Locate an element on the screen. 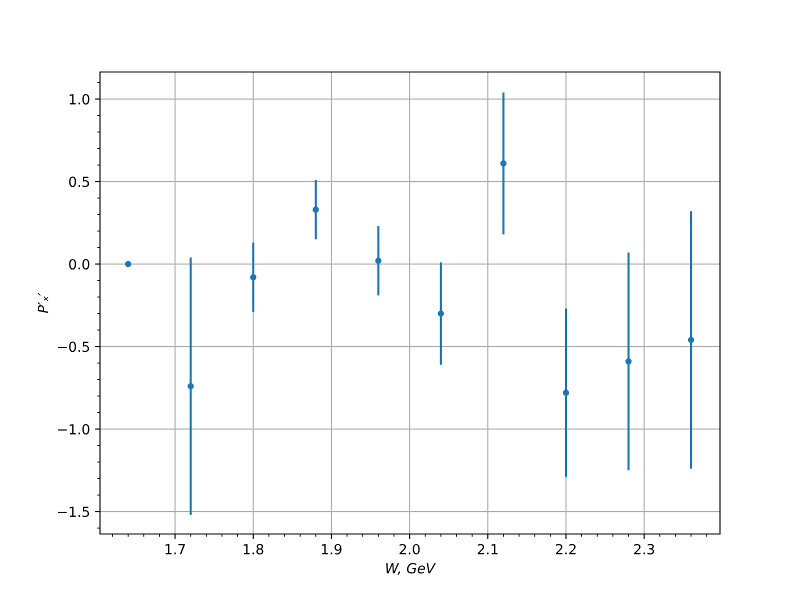 The height and width of the screenshot is (600, 800). y-axis-title: P′ₓ′ is located at coordinates (43, 303).